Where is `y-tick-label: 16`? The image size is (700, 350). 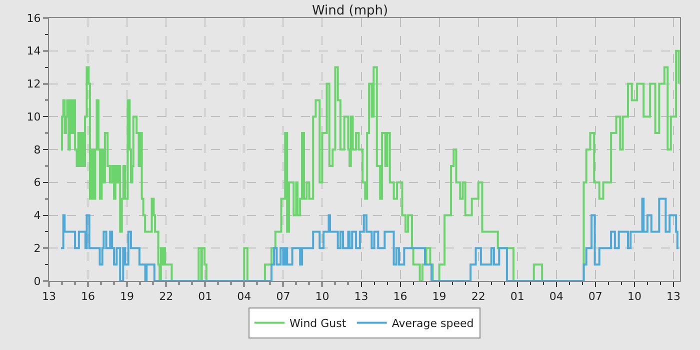 y-tick-label: 16 is located at coordinates (33, 18).